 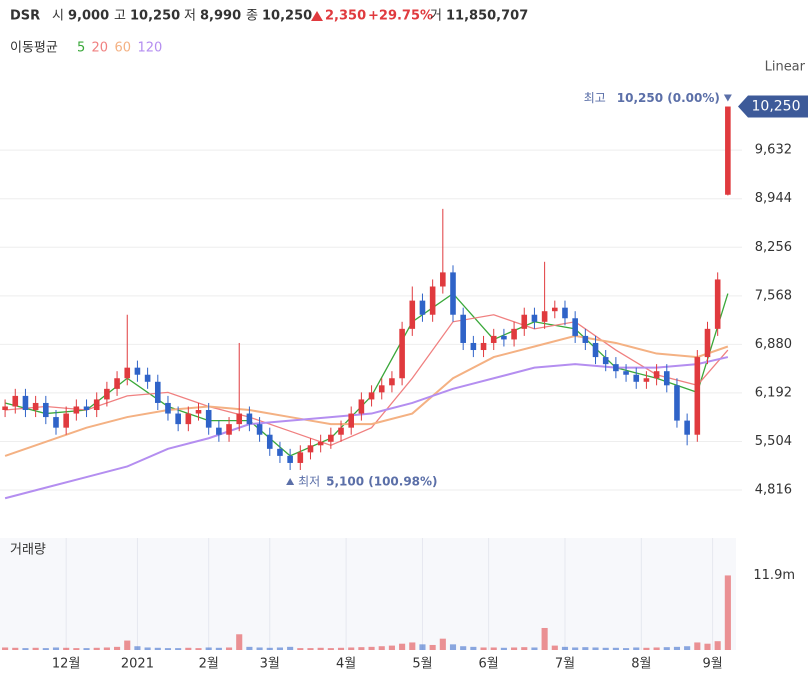 I want to click on legend-entry: 60, so click(x=123, y=48).